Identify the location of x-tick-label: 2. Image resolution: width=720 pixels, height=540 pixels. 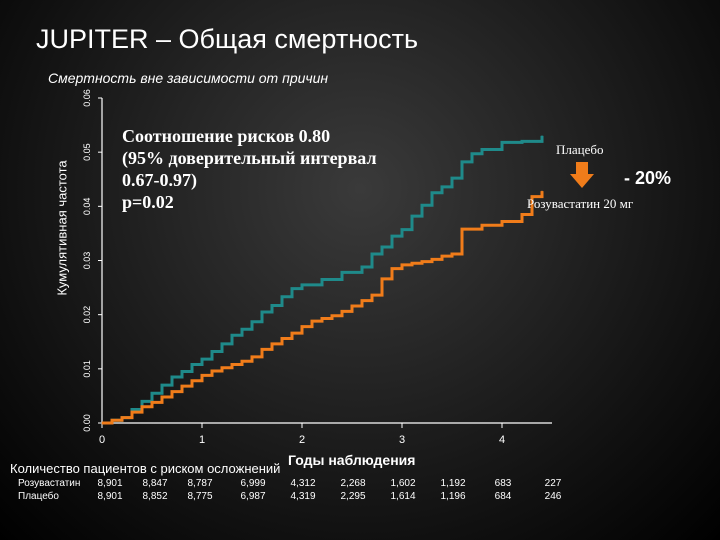
(302, 440).